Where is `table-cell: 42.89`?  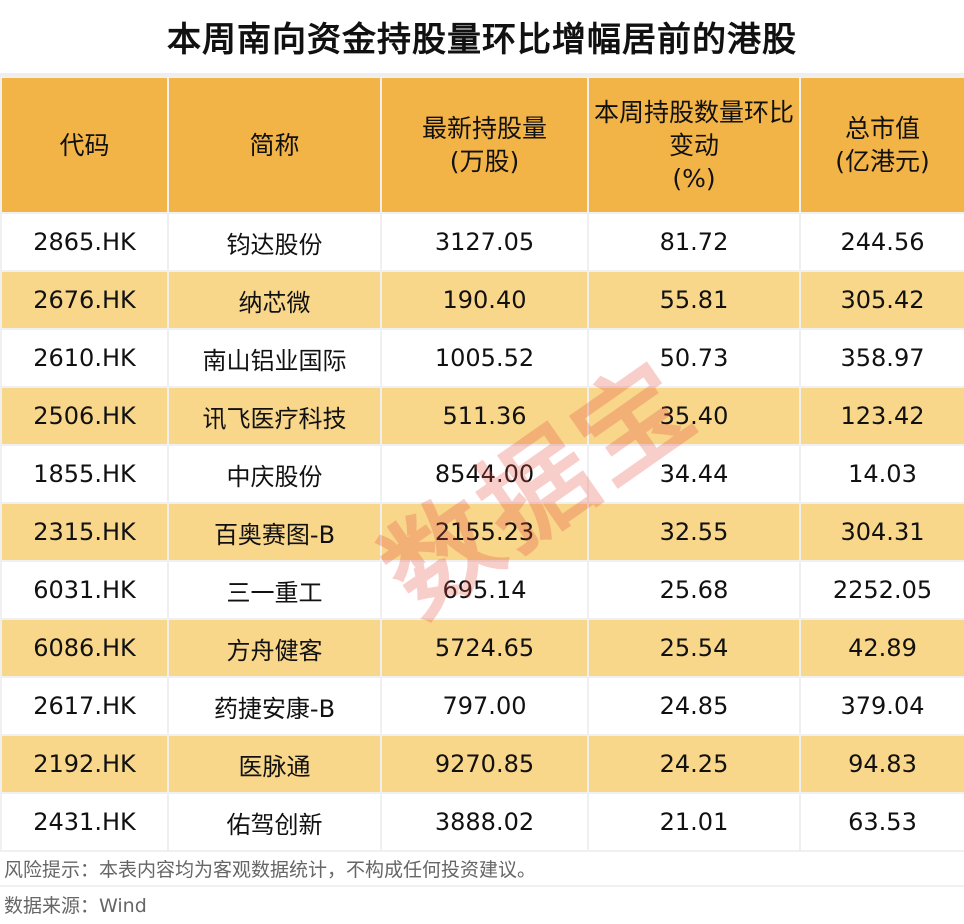 table-cell: 42.89 is located at coordinates (881, 648).